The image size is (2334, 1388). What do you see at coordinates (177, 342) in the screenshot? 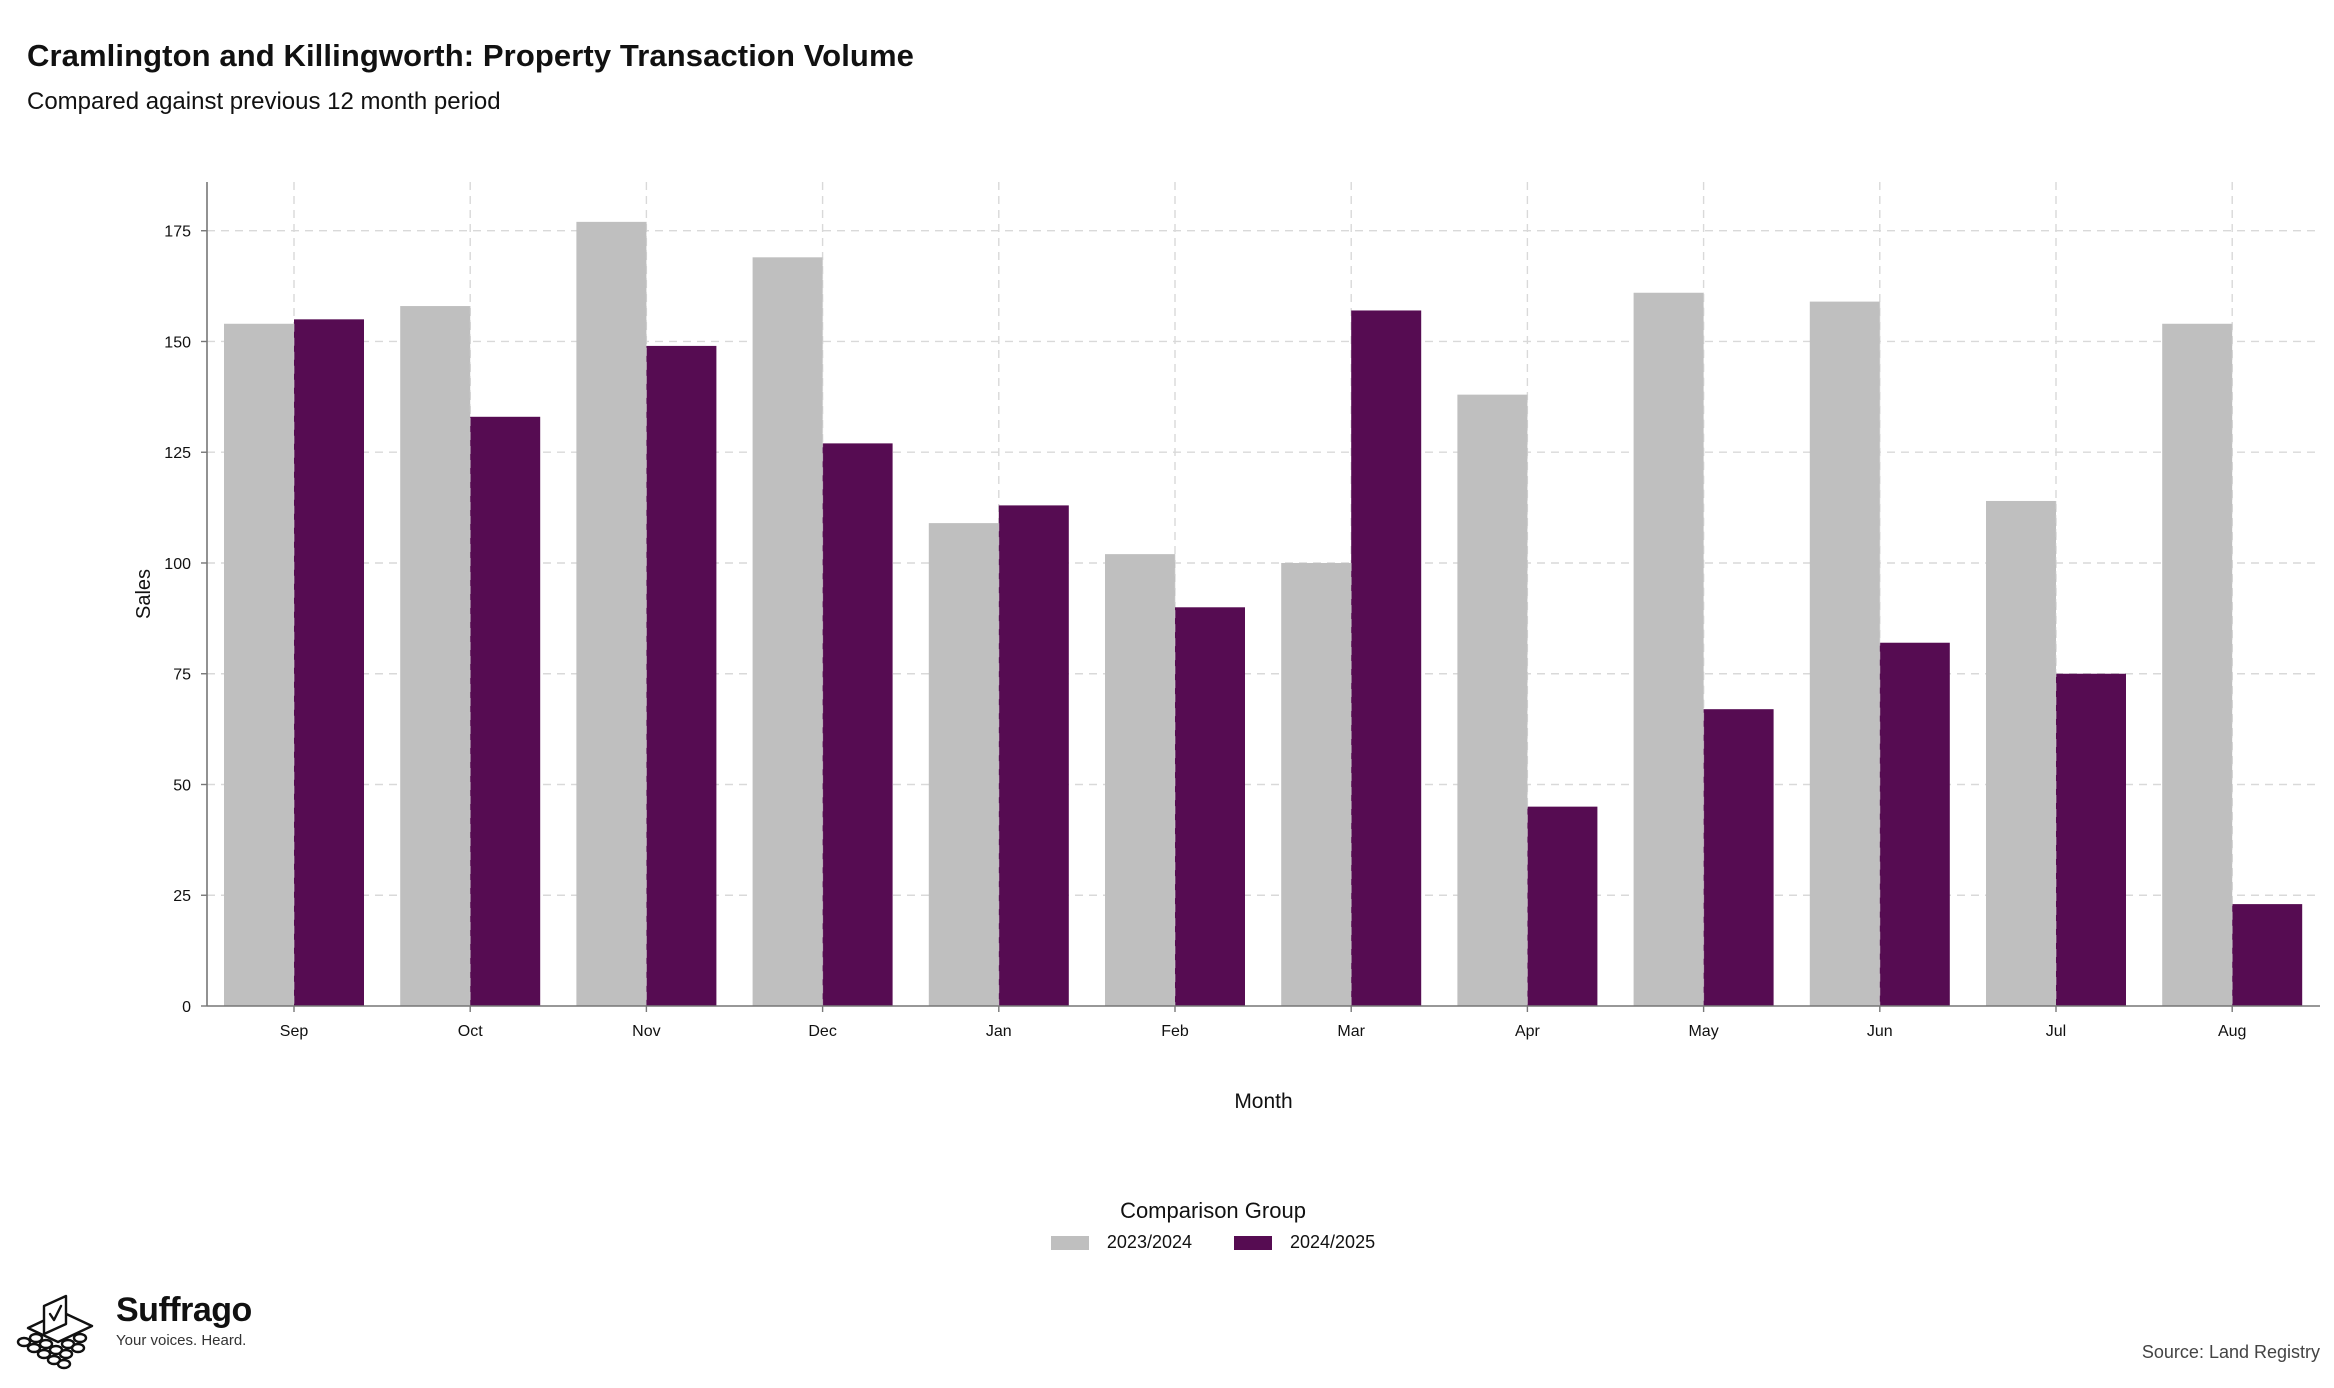
I see `y-tick-label: 150` at bounding box center [177, 342].